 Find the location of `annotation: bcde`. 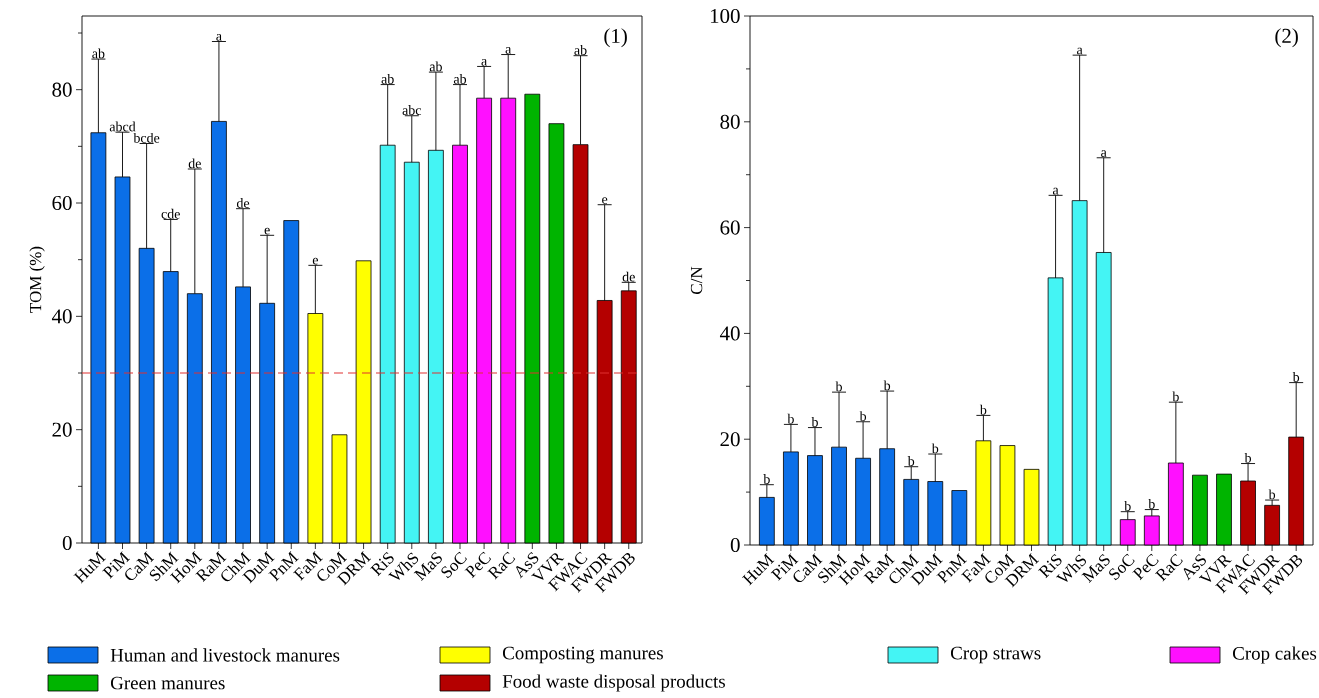

annotation: bcde is located at coordinates (146, 137).